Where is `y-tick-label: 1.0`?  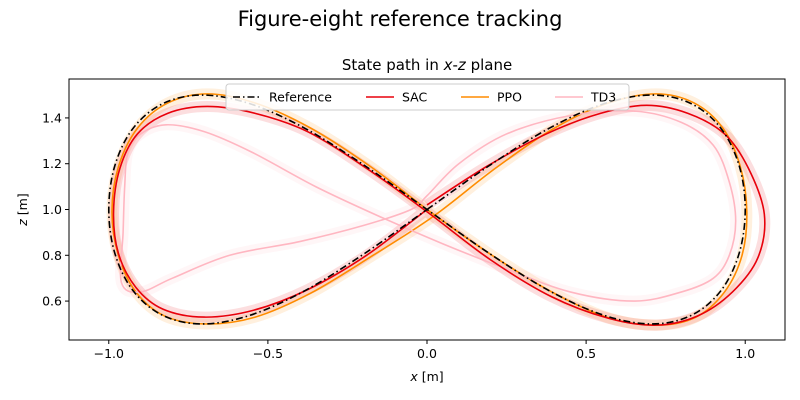
y-tick-label: 1.0 is located at coordinates (52, 209).